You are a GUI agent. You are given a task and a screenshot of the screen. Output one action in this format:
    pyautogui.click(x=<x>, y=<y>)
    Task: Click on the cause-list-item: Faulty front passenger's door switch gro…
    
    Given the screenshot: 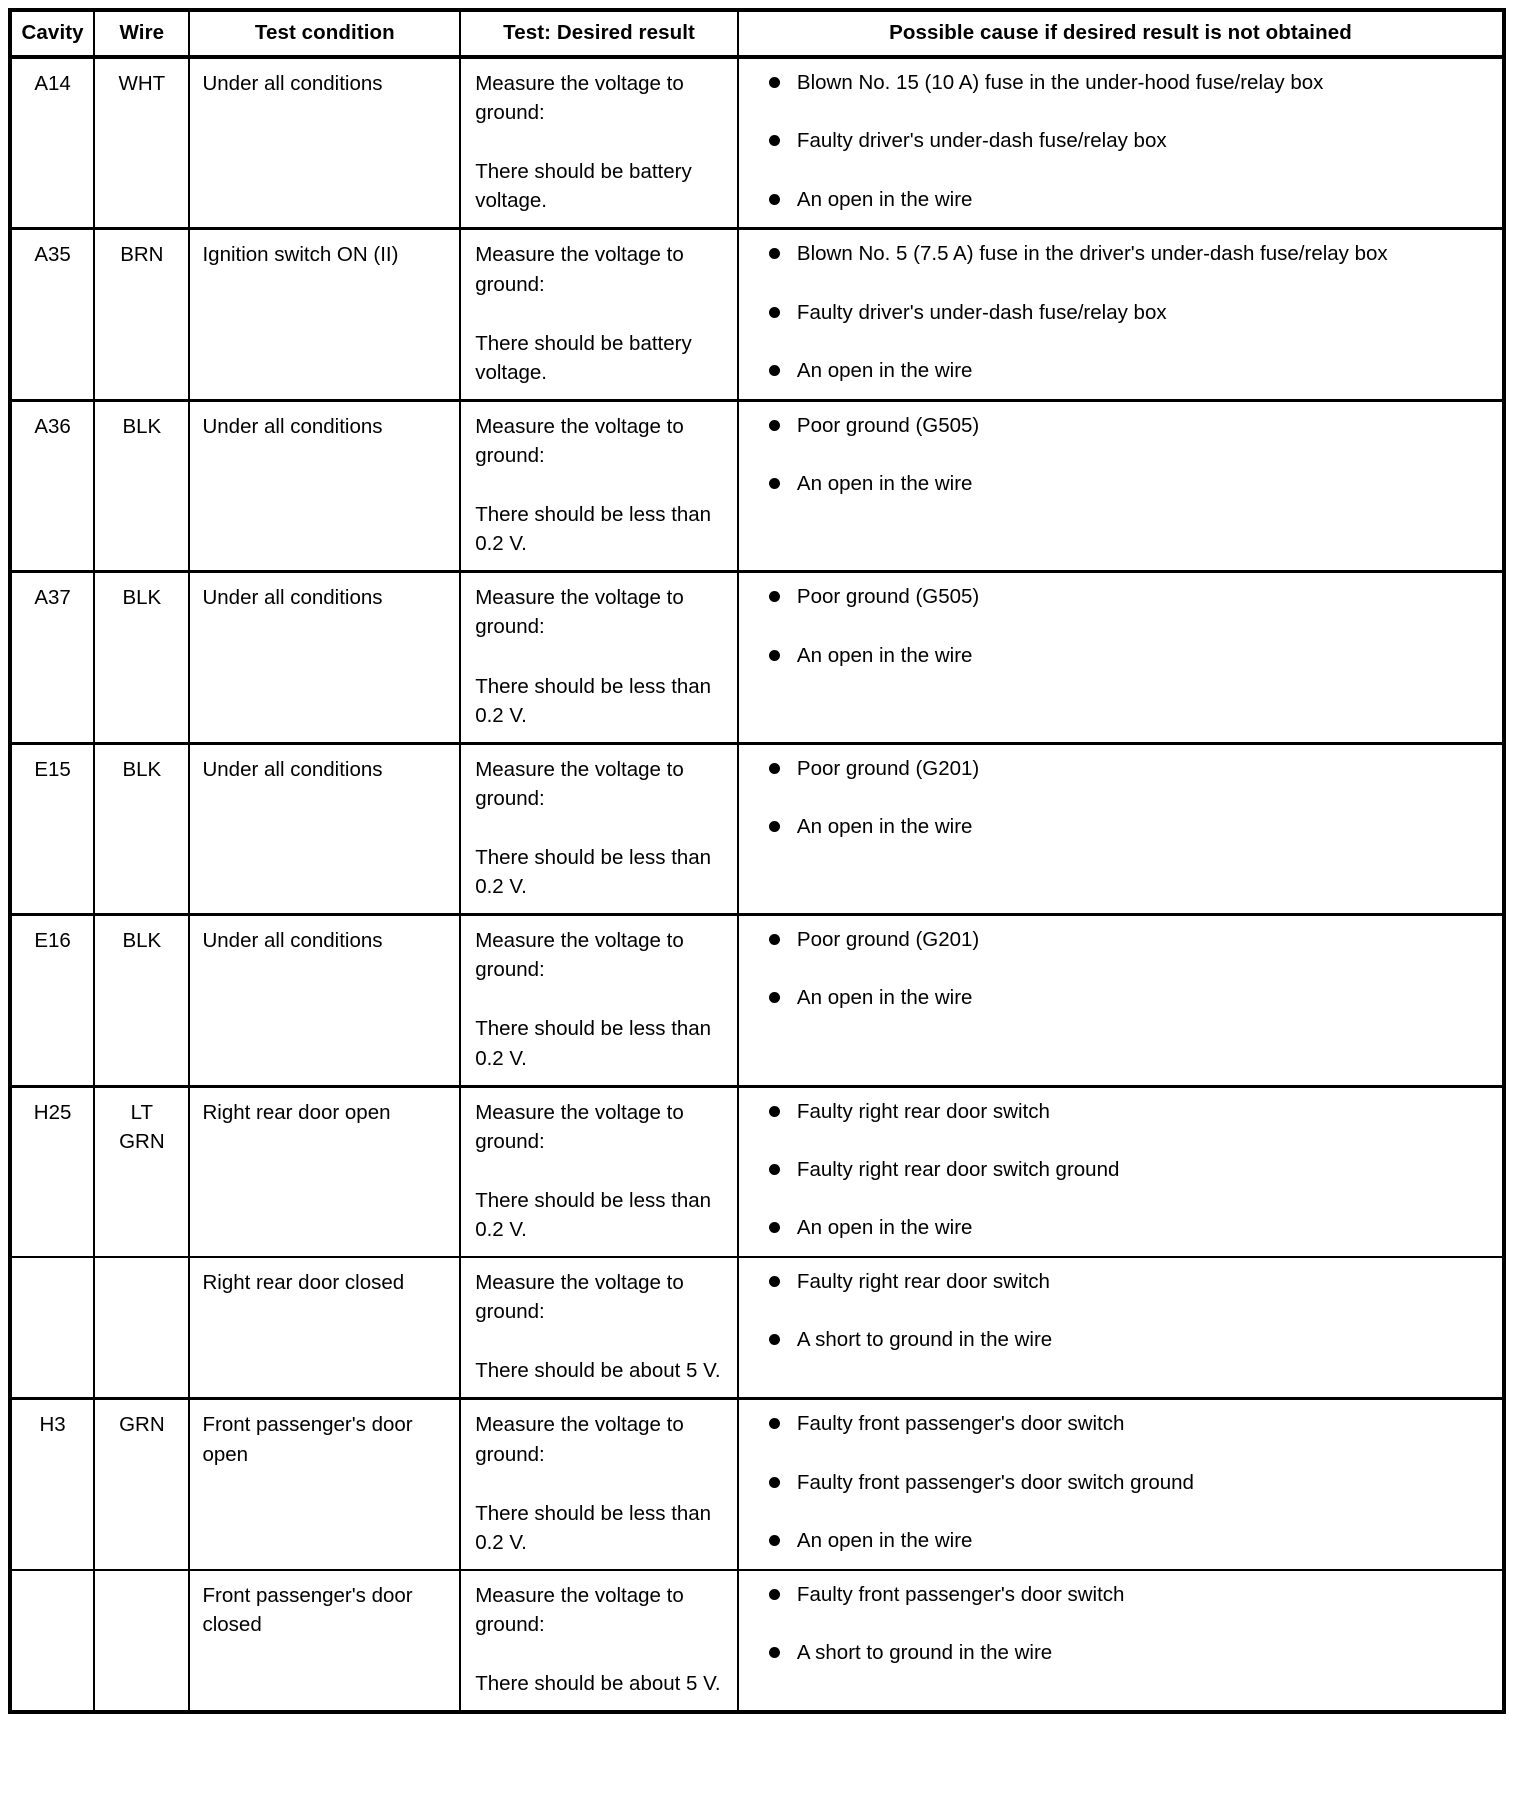 What is the action you would take?
    pyautogui.click(x=1124, y=1483)
    